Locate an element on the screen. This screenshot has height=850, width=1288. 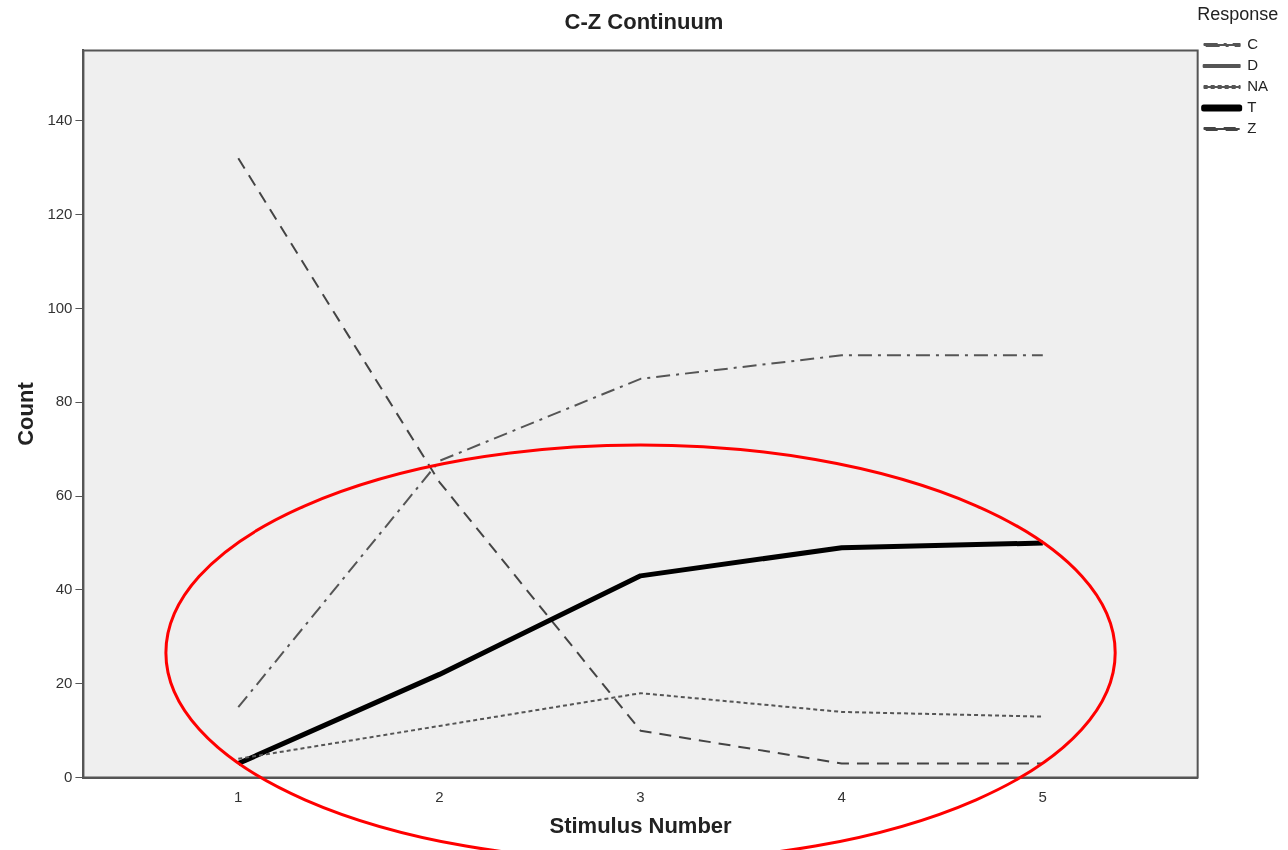
y-tick-label: 60 is located at coordinates (64, 495).